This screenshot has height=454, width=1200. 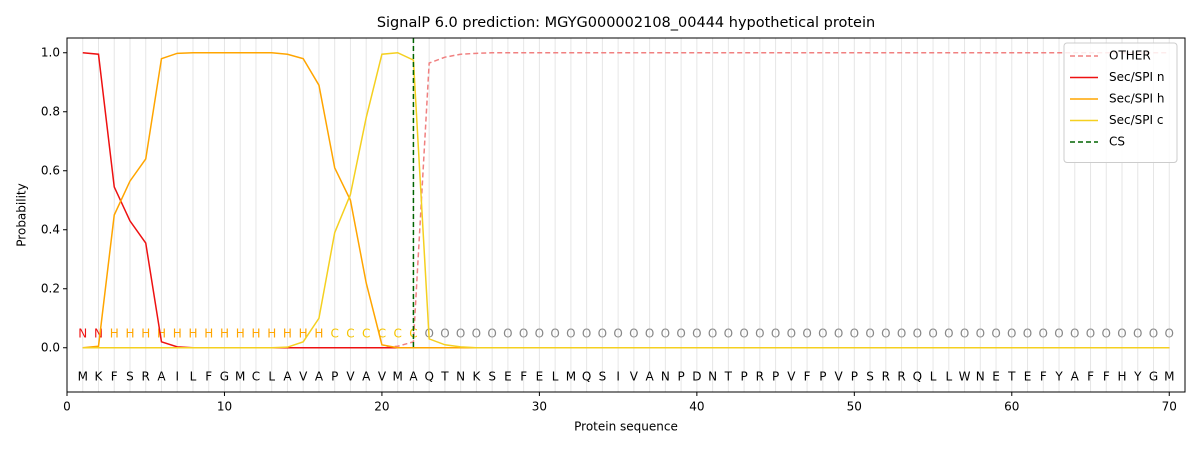 I want to click on legend-label: Sec/SPI h, so click(x=1136, y=99).